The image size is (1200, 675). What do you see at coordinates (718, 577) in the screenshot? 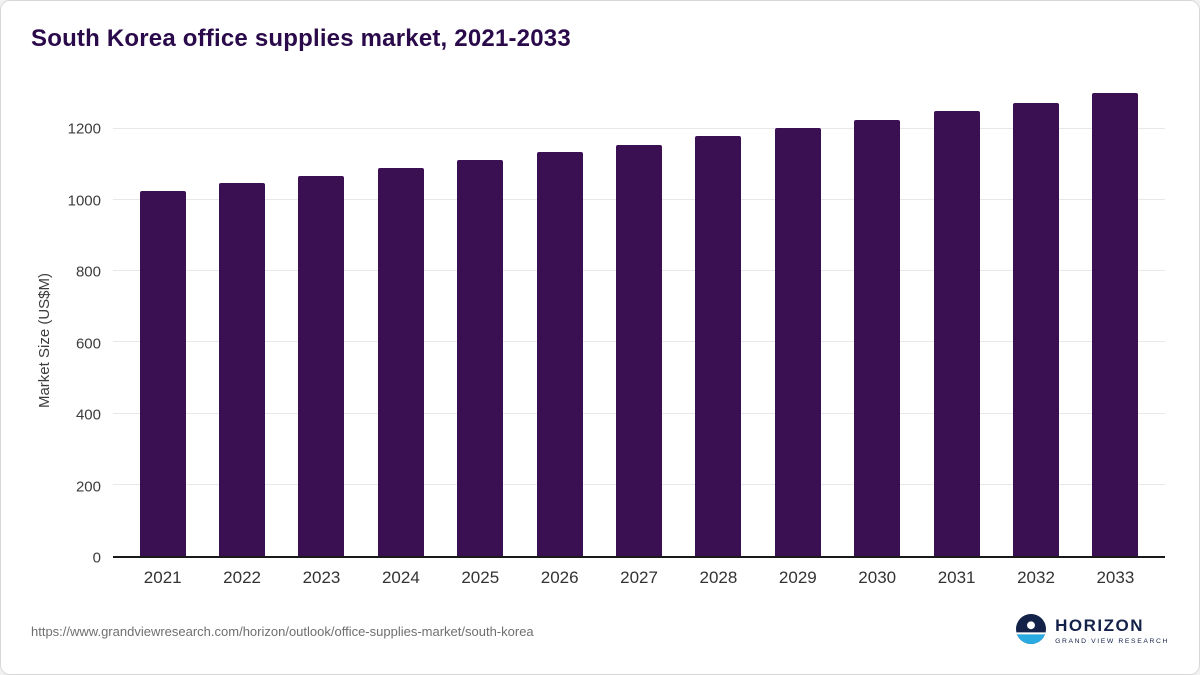
I see `x-tick-label: 2028` at bounding box center [718, 577].